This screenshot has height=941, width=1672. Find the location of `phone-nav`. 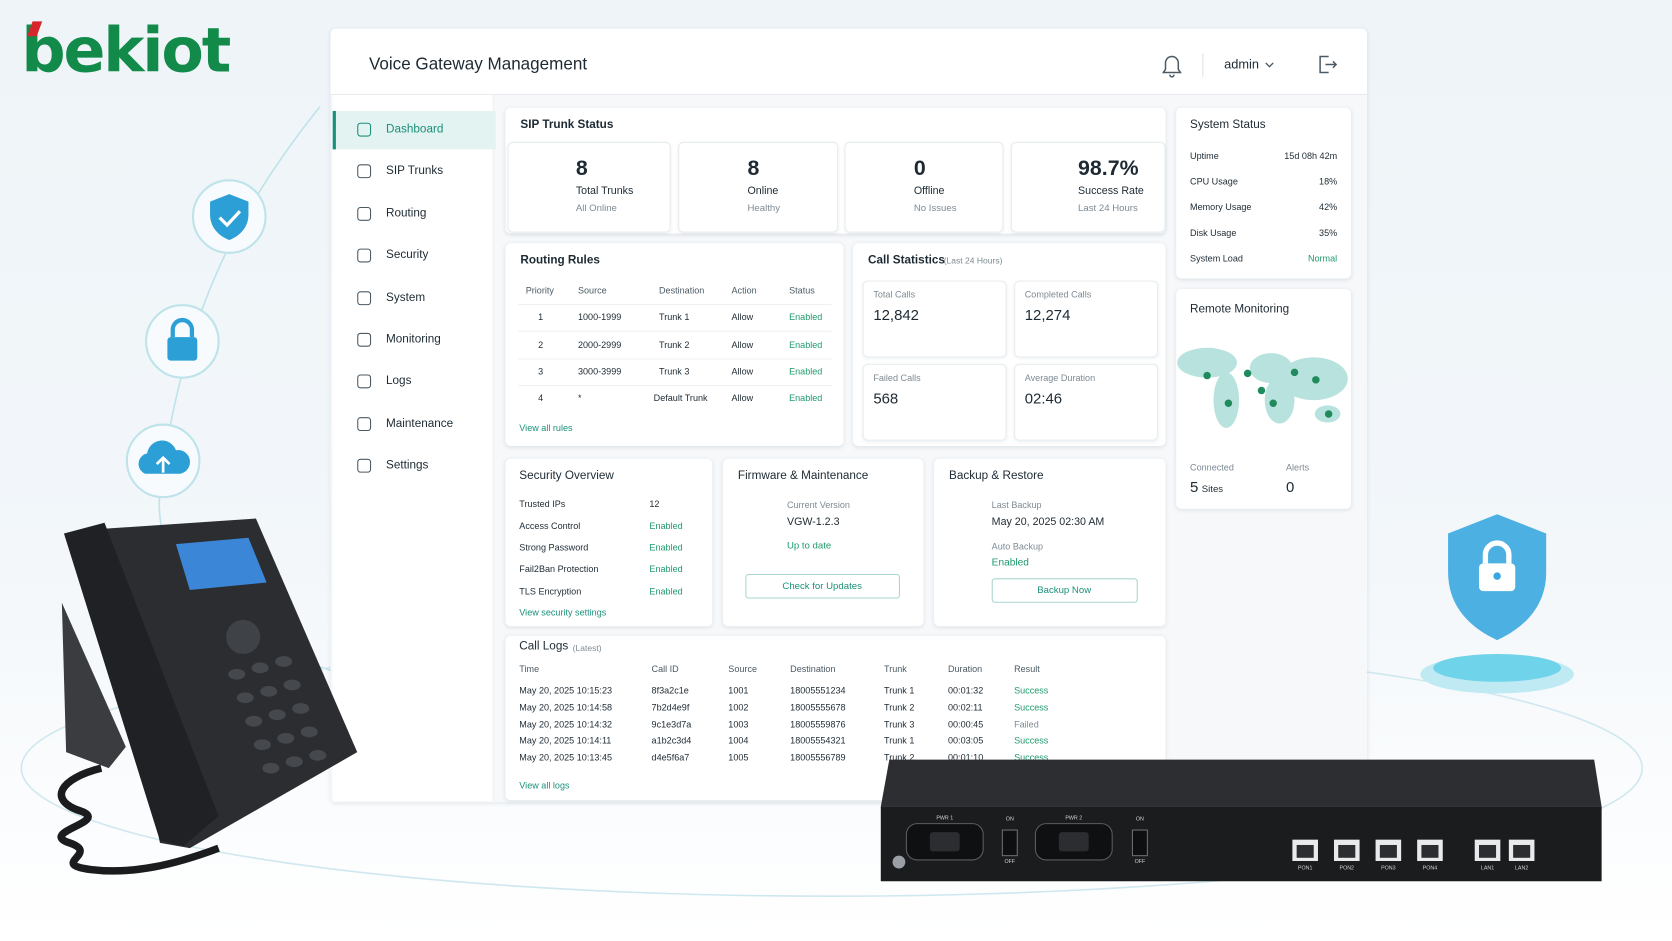

phone-nav is located at coordinates (243, 637).